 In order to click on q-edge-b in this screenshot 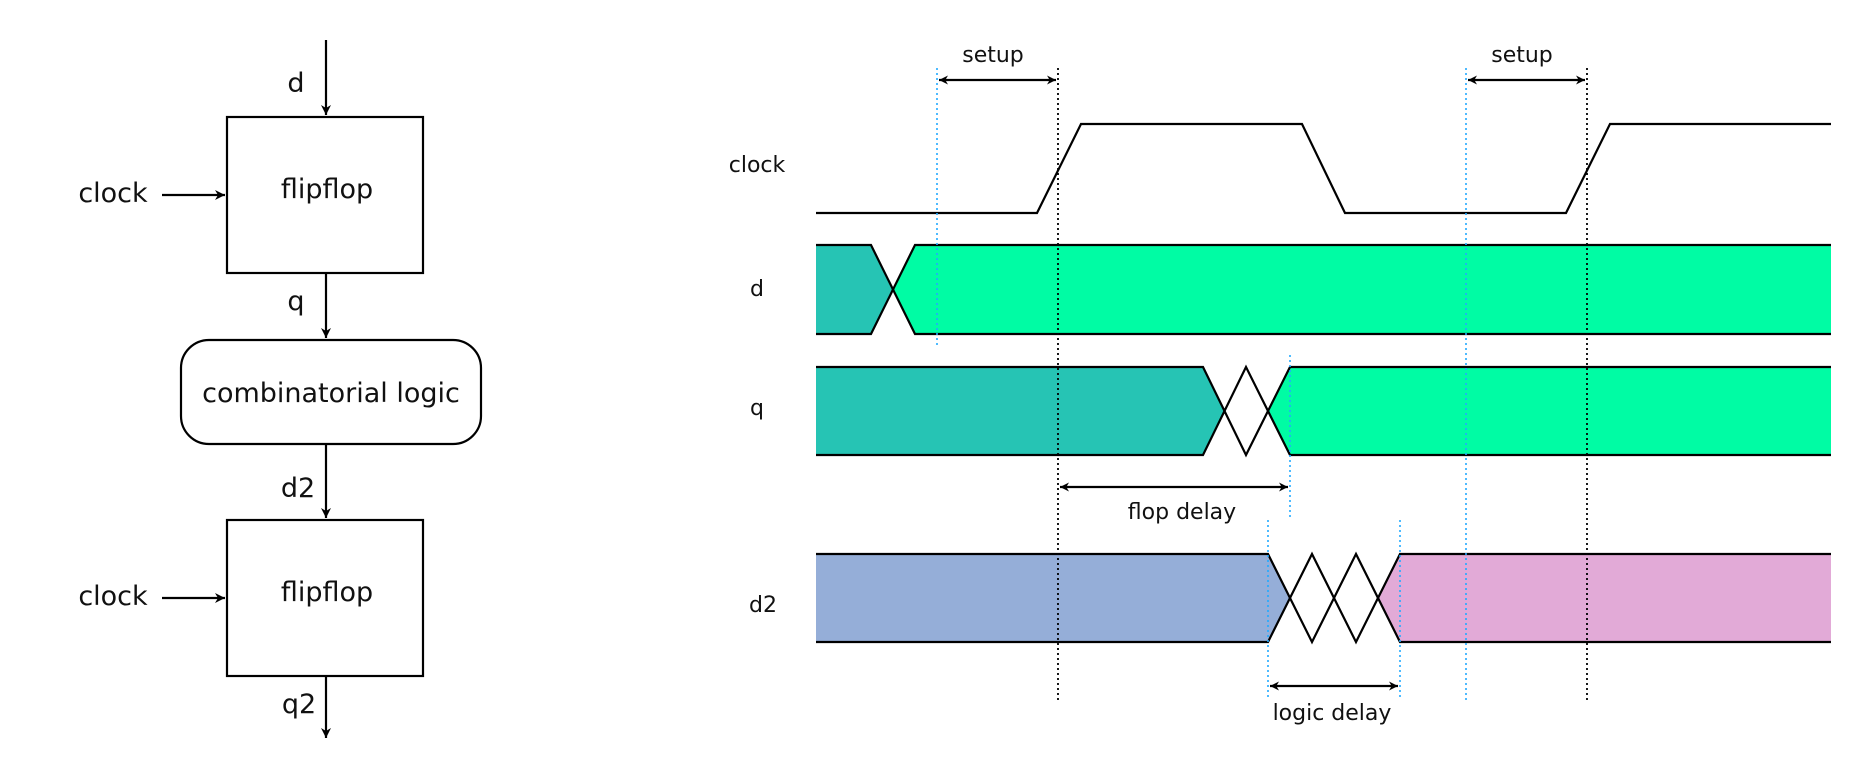, I will do `click(1323, 410)`.